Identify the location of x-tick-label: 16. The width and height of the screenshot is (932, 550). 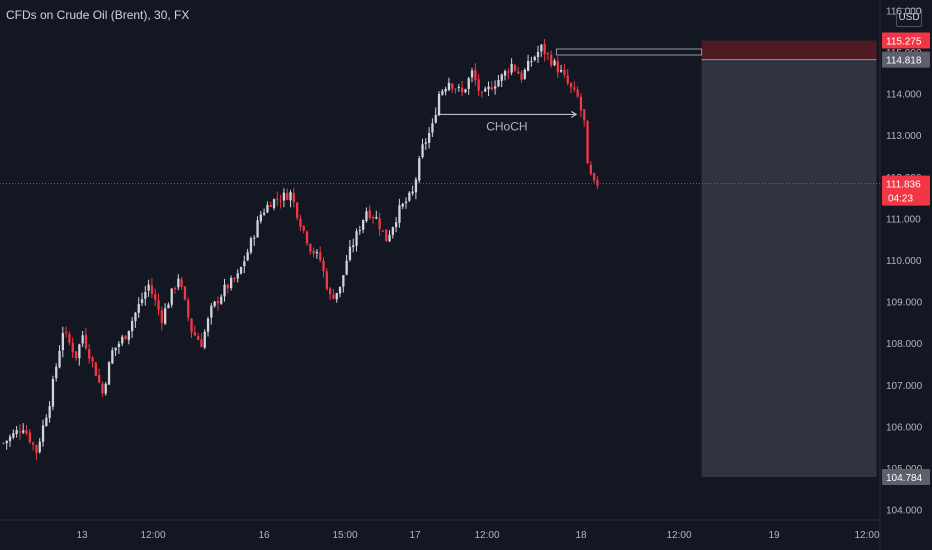
(264, 535).